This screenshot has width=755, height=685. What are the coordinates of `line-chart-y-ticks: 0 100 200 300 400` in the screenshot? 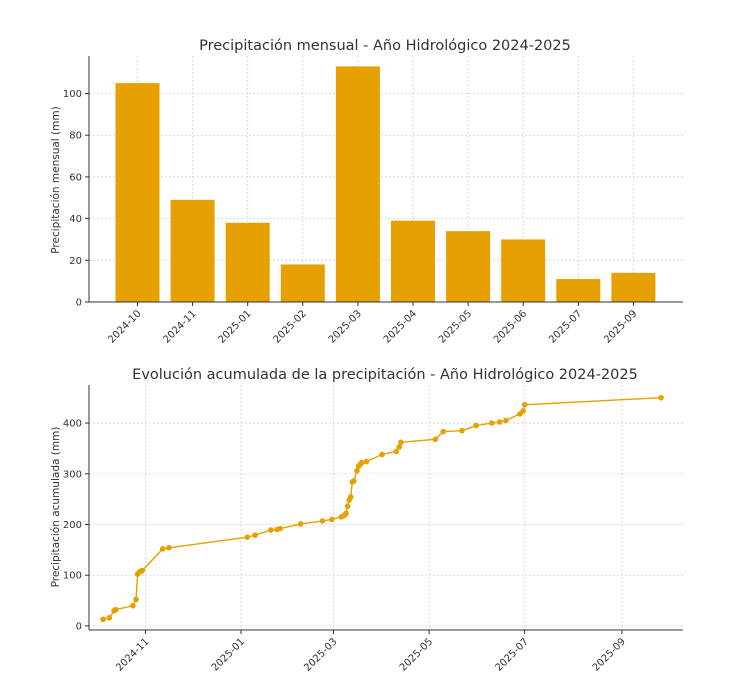 It's located at (76, 525).